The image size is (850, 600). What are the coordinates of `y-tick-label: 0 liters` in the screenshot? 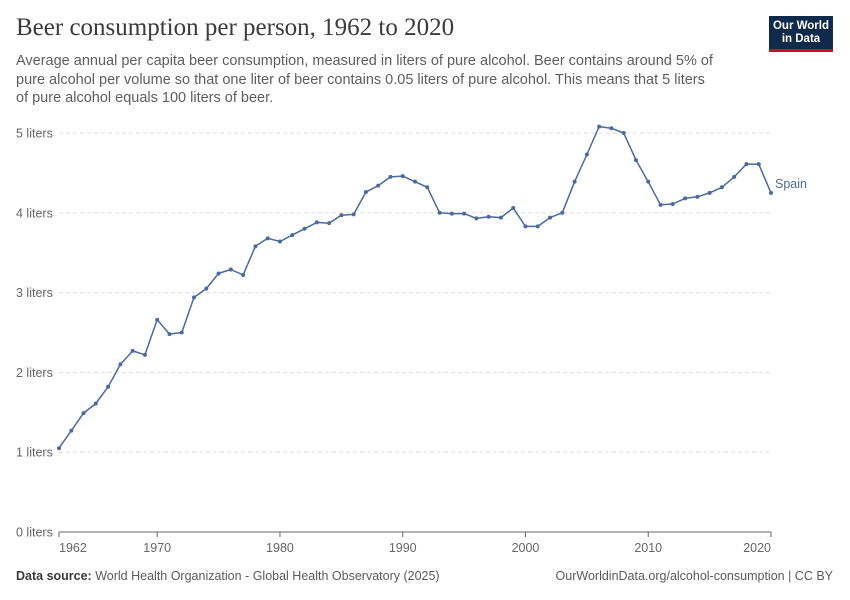 It's located at (34, 533).